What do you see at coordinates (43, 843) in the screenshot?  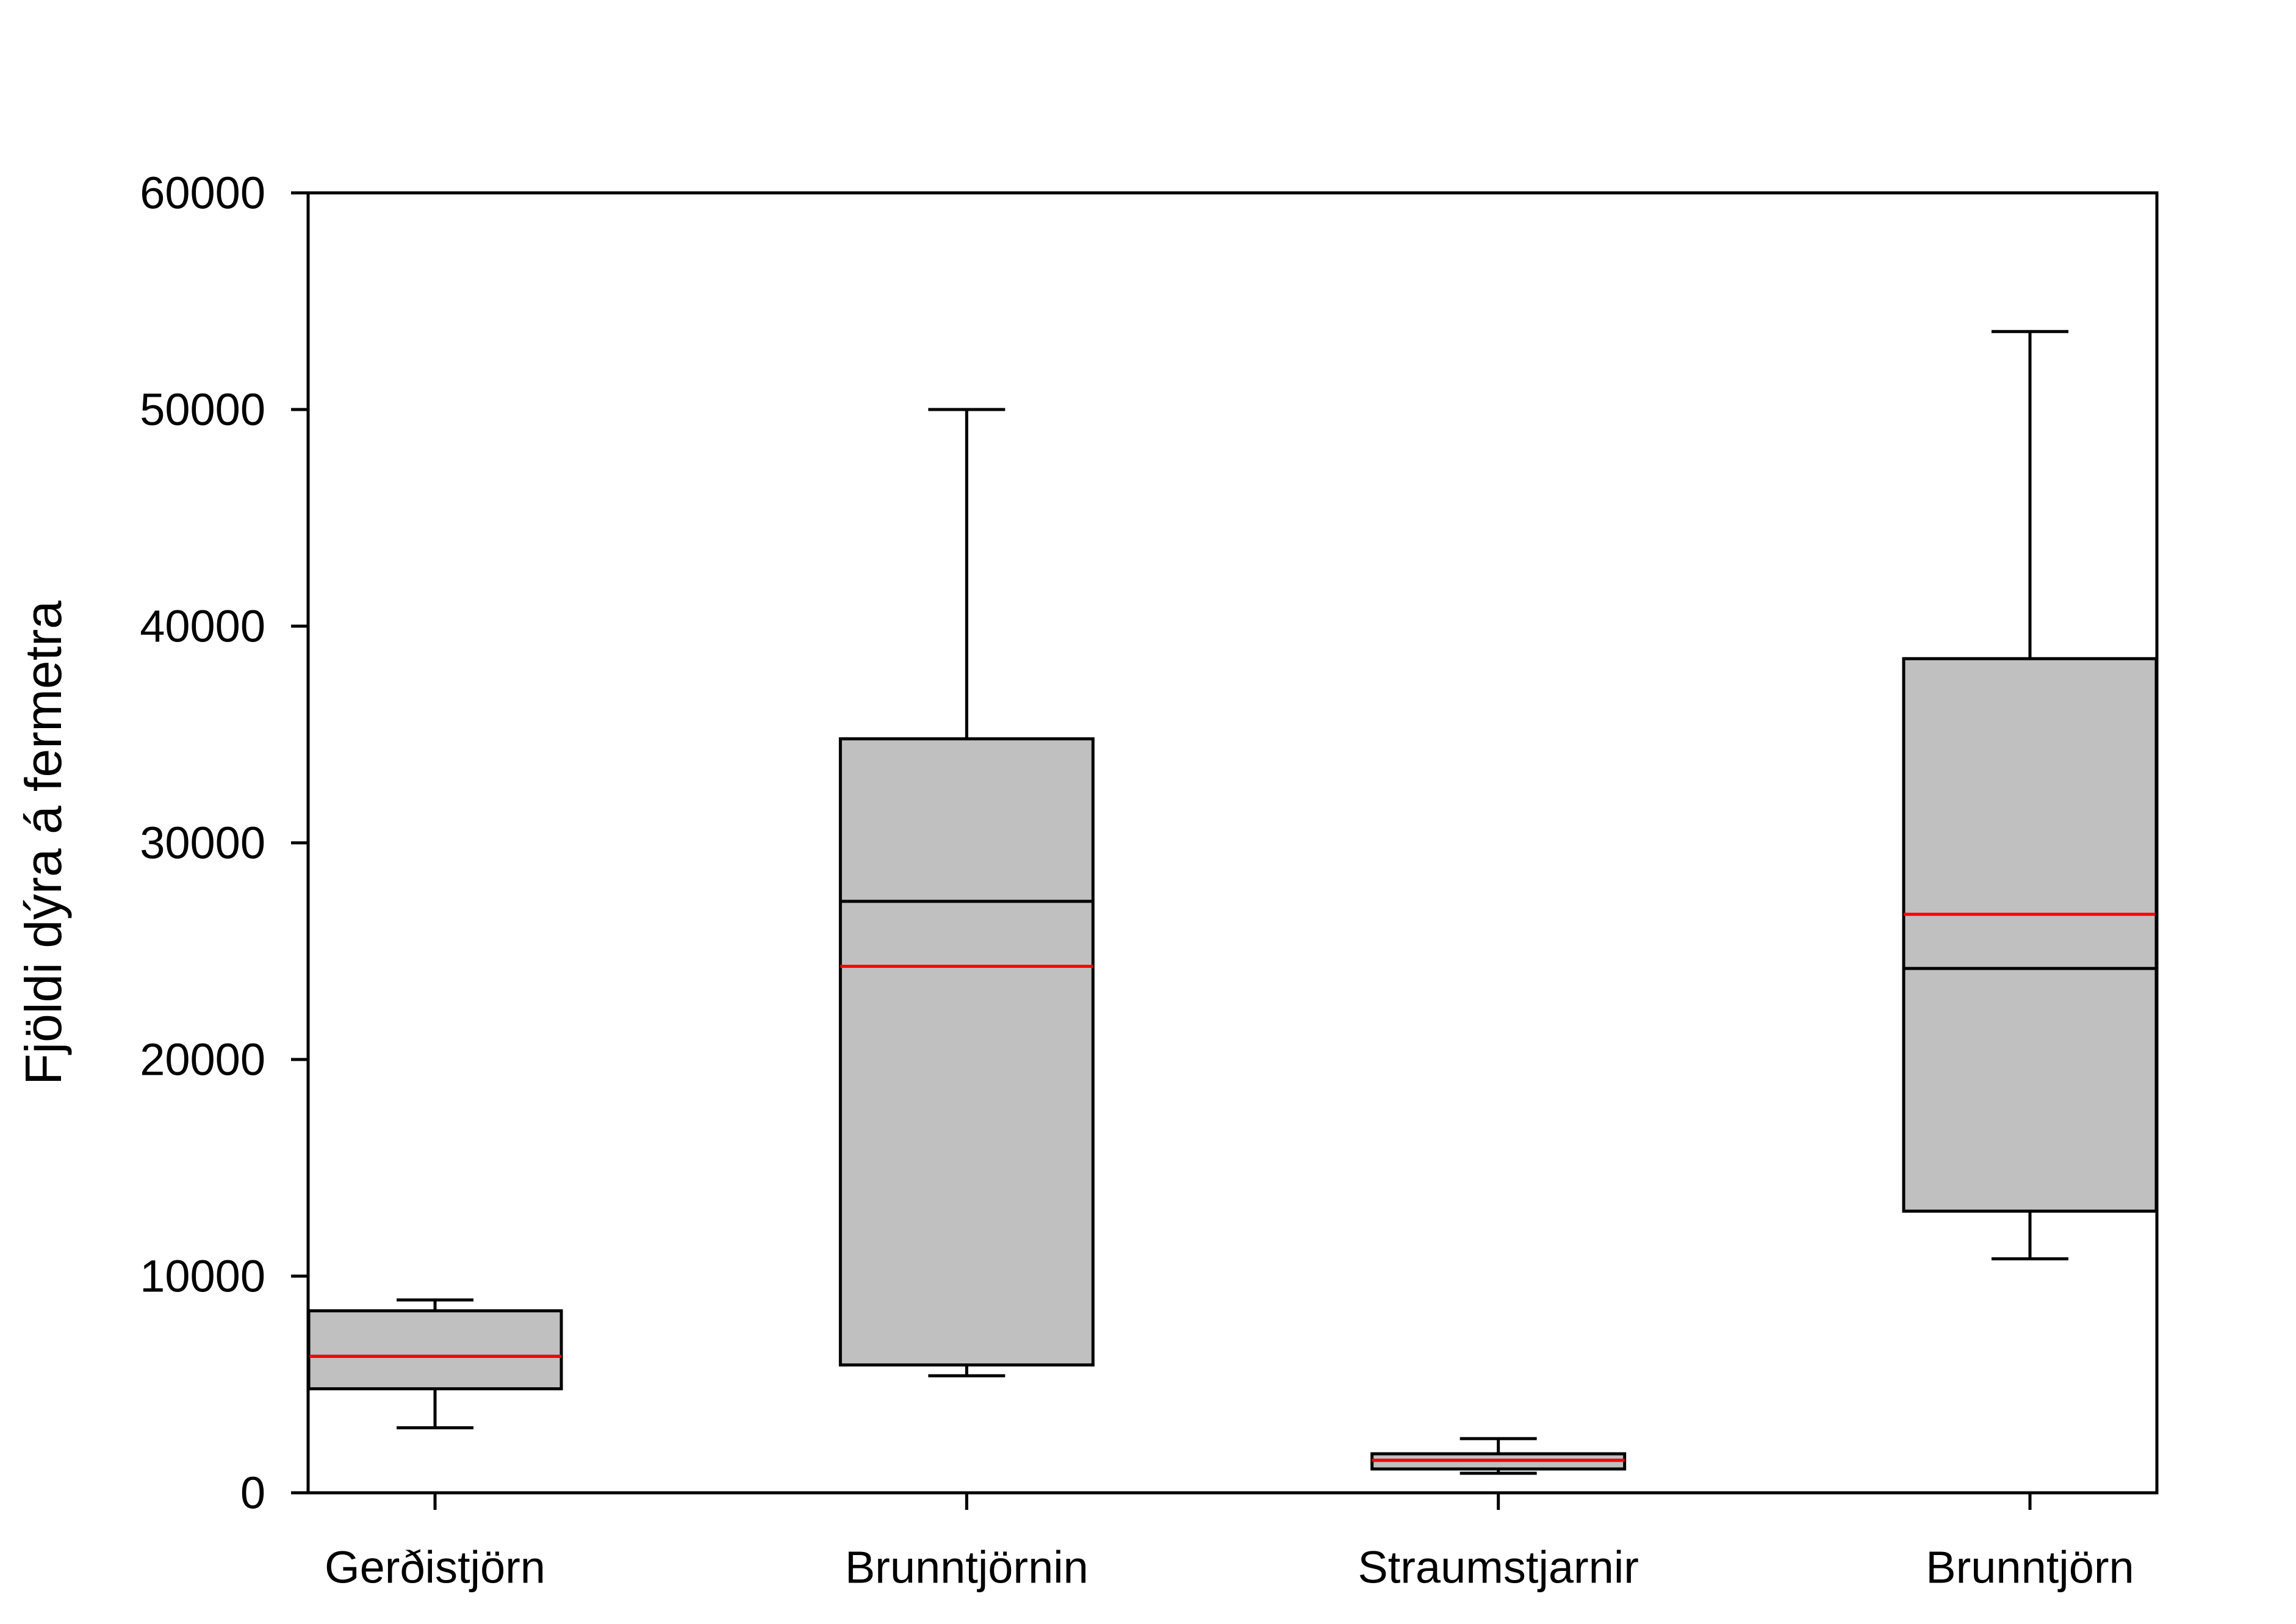 I see `y-axis-title: Fjöldi dýra á fermetra` at bounding box center [43, 843].